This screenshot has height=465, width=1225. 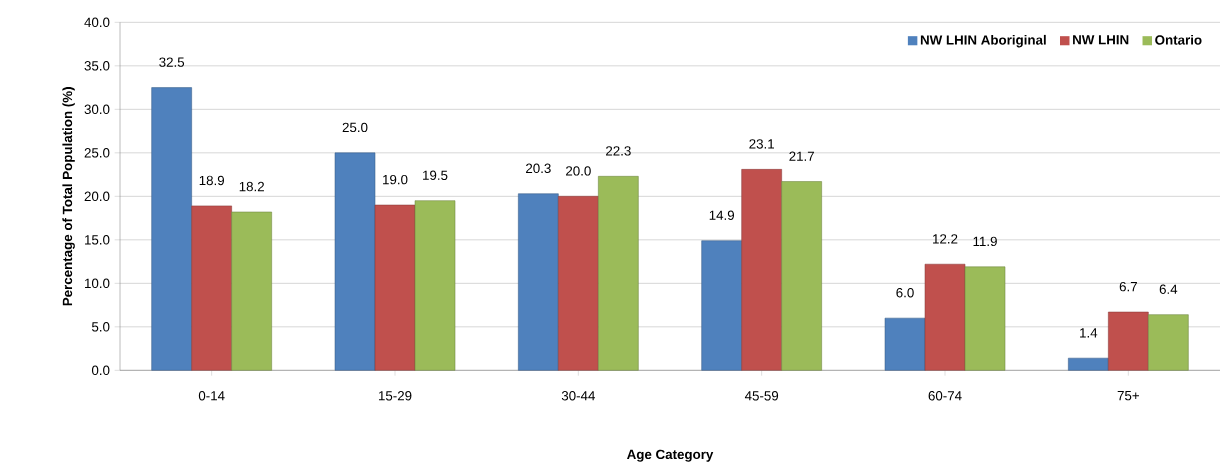 I want to click on y-tick-label: 35.0, so click(x=97, y=66).